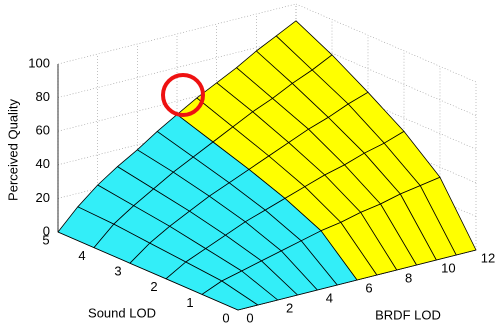 The image size is (504, 324). What do you see at coordinates (122, 312) in the screenshot?
I see `y-axis-label: Sound LOD` at bounding box center [122, 312].